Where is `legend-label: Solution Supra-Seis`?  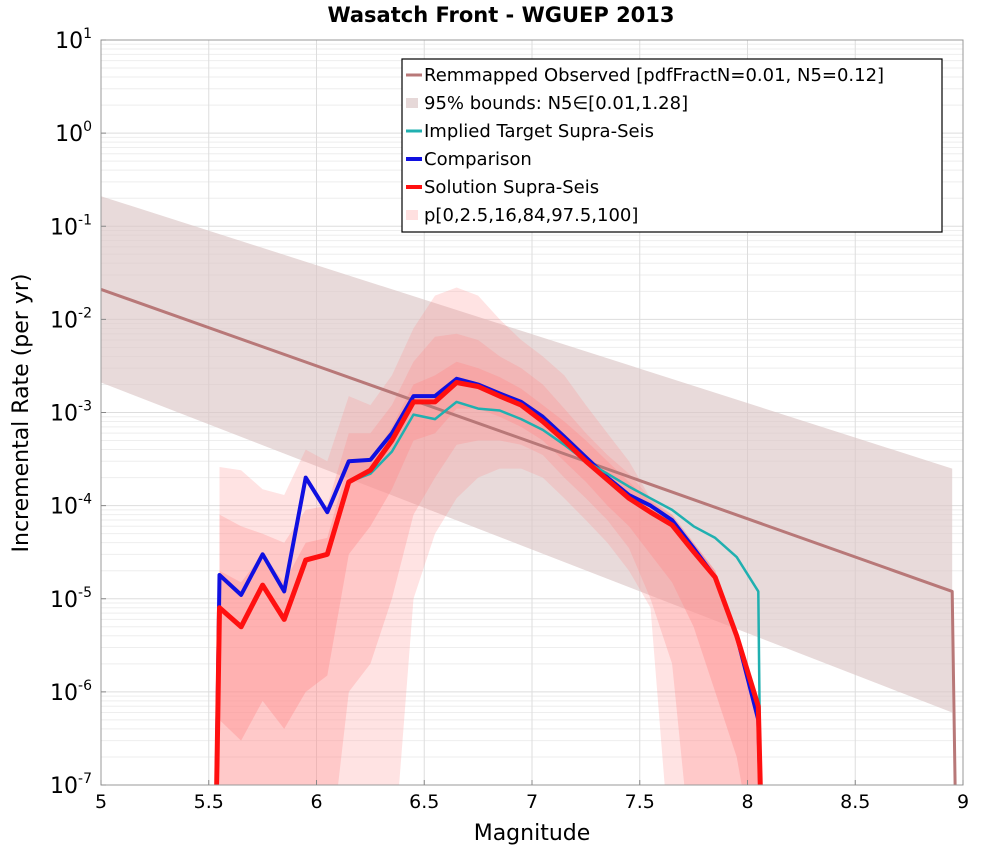 legend-label: Solution Supra-Seis is located at coordinates (511, 187).